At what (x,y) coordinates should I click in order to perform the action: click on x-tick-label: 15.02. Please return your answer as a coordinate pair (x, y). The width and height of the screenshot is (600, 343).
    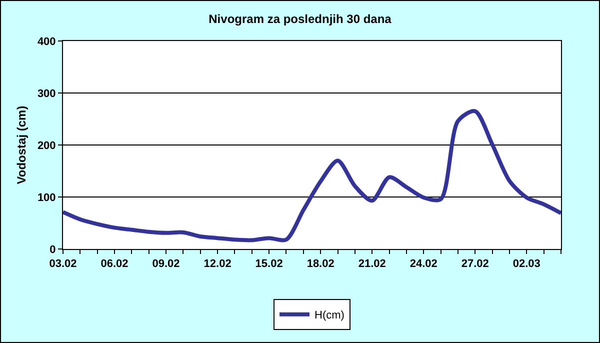
    Looking at the image, I should click on (269, 264).